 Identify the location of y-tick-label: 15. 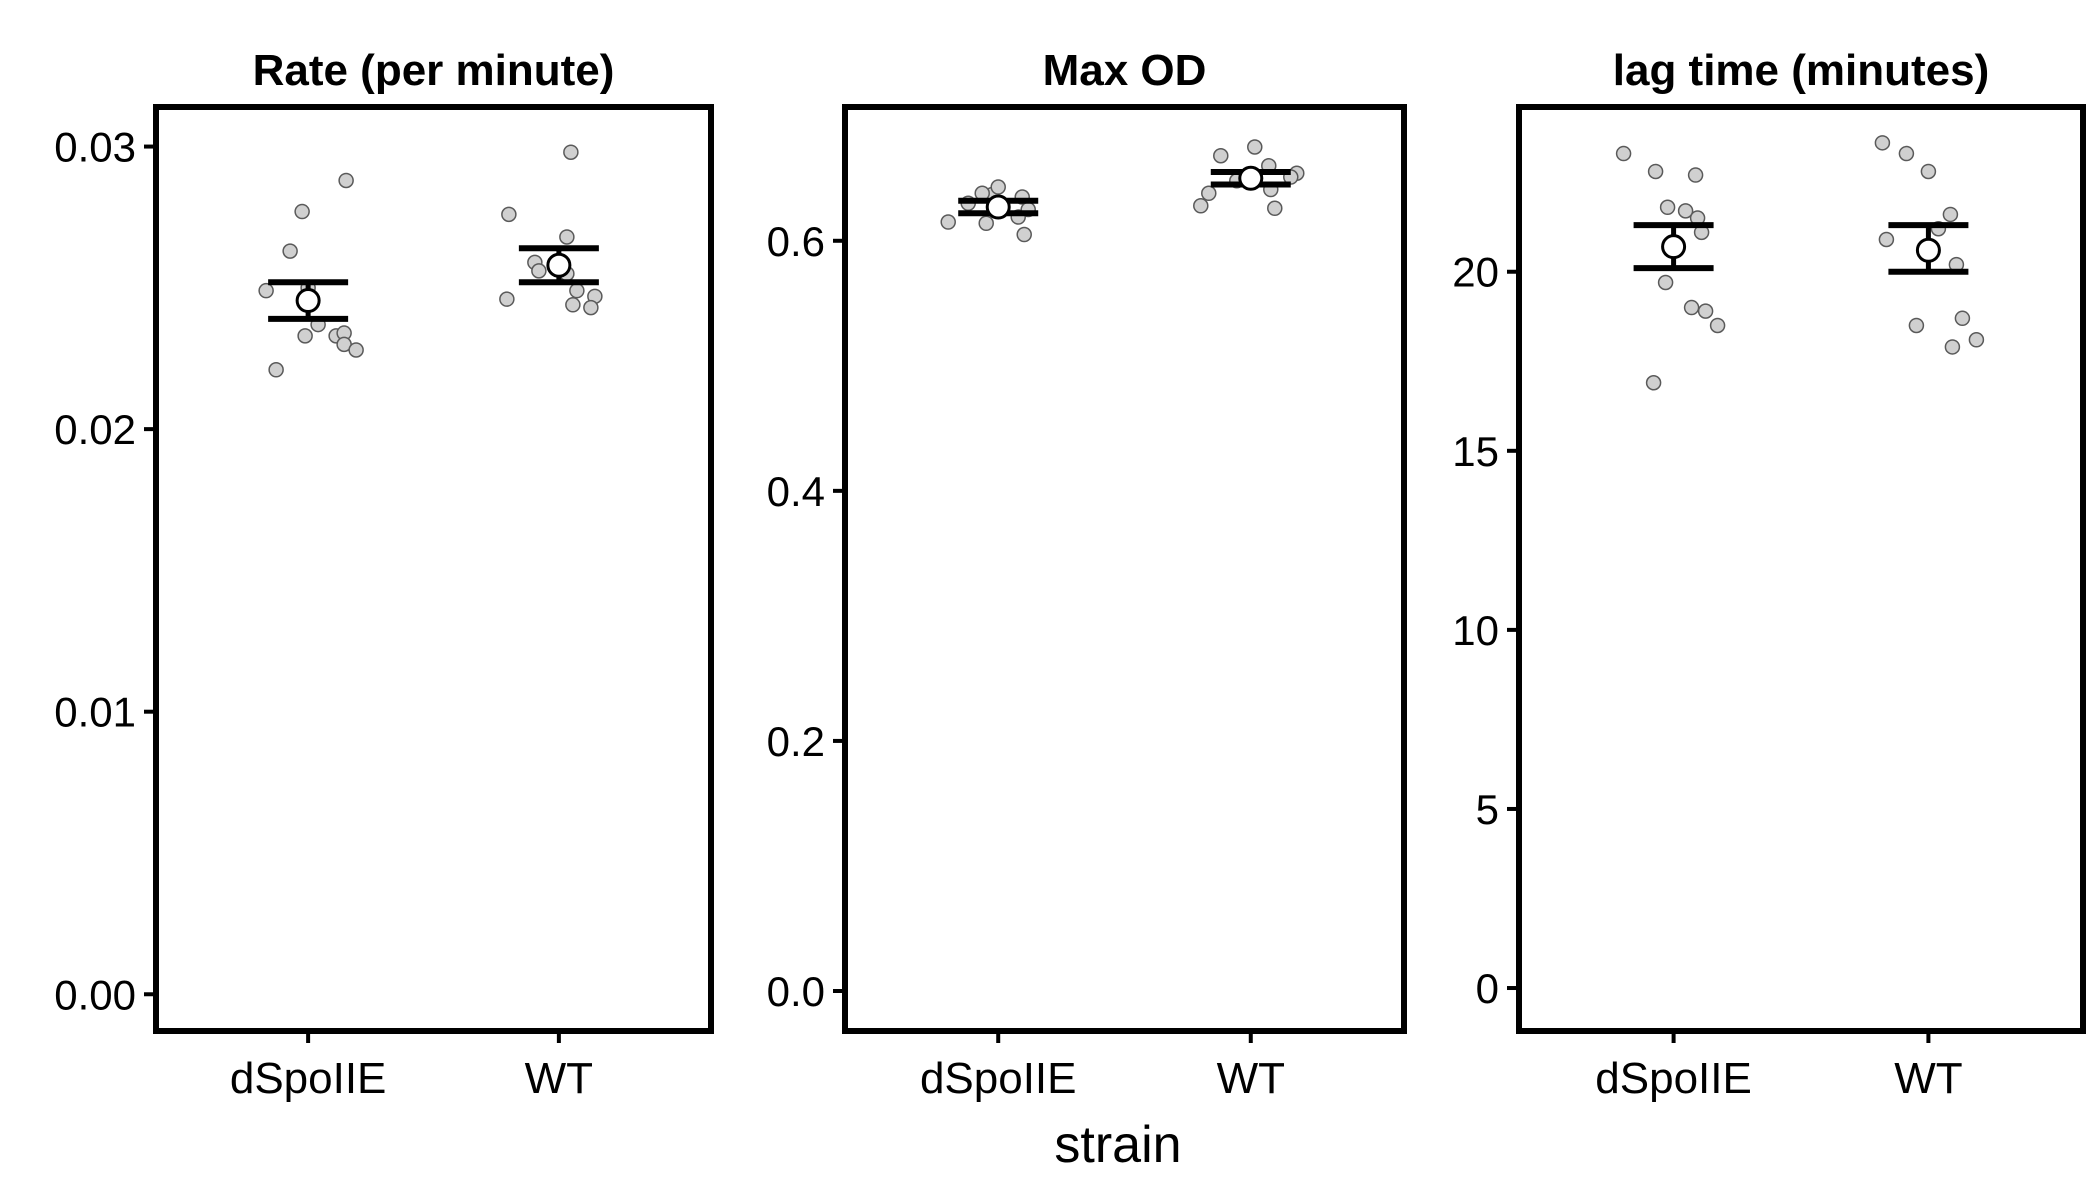
(1475, 451).